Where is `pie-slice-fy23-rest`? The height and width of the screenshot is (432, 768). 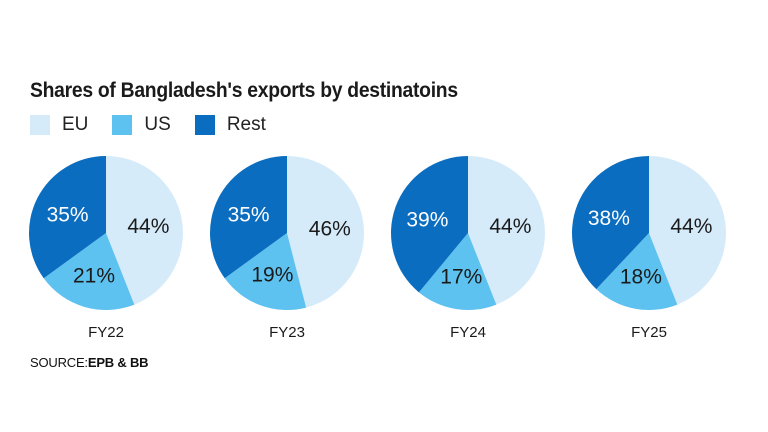
pie-slice-fy23-rest is located at coordinates (248, 217).